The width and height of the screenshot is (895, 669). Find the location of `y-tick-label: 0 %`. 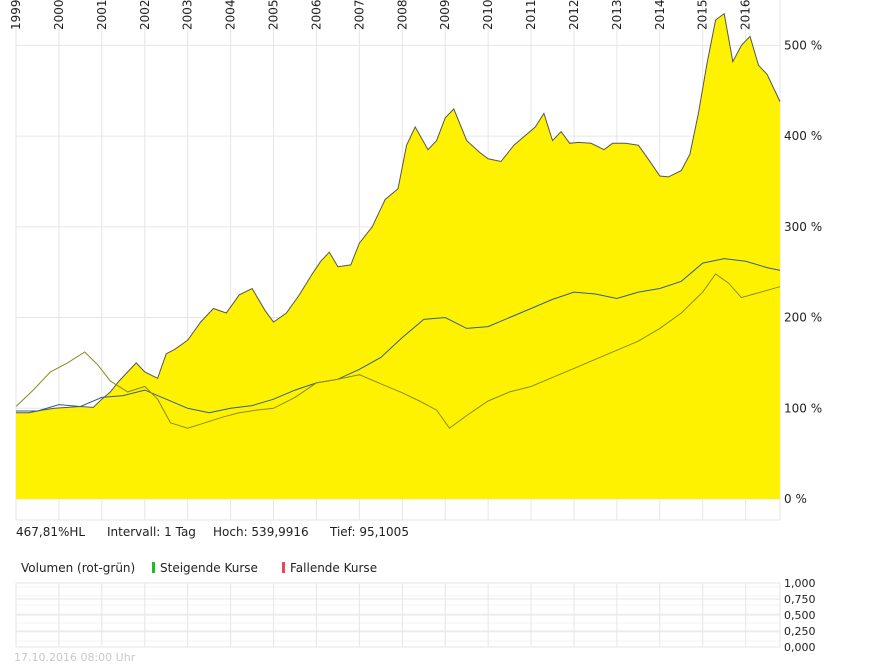

y-tick-label: 0 % is located at coordinates (795, 499).